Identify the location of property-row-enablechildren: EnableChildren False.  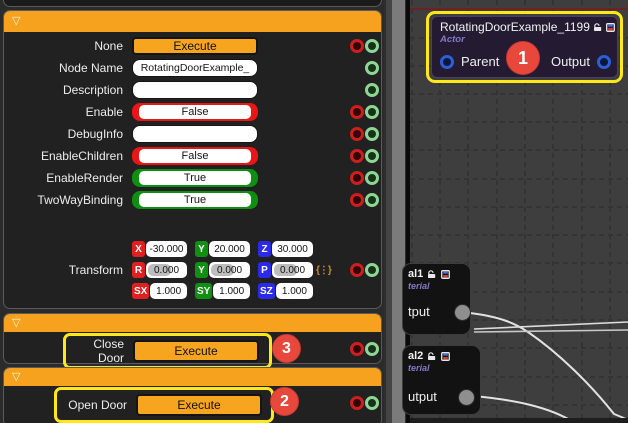
(192, 156).